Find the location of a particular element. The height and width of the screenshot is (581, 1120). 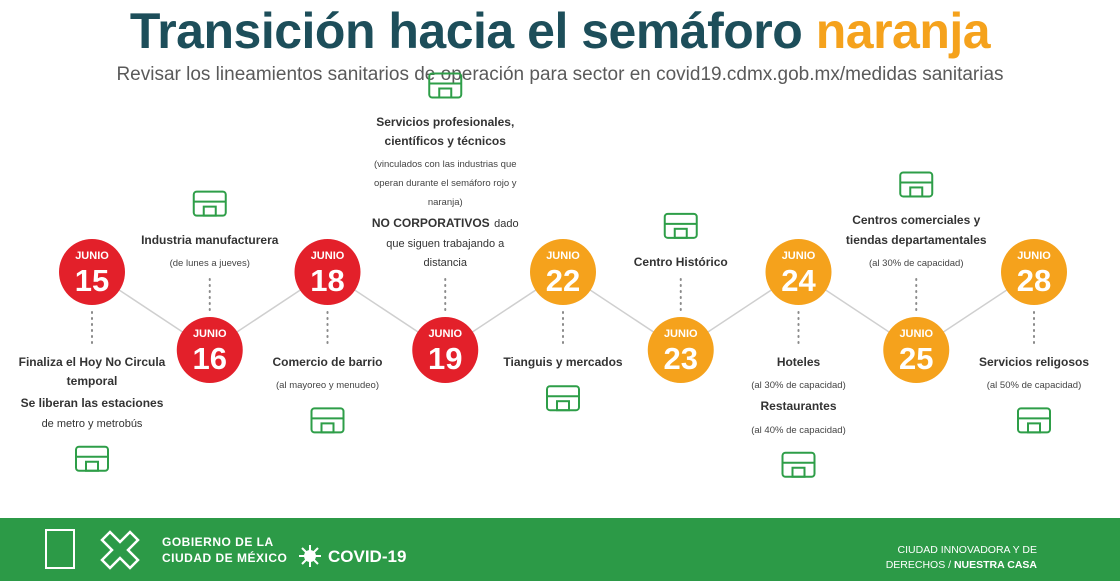

day: 19 is located at coordinates (445, 358).